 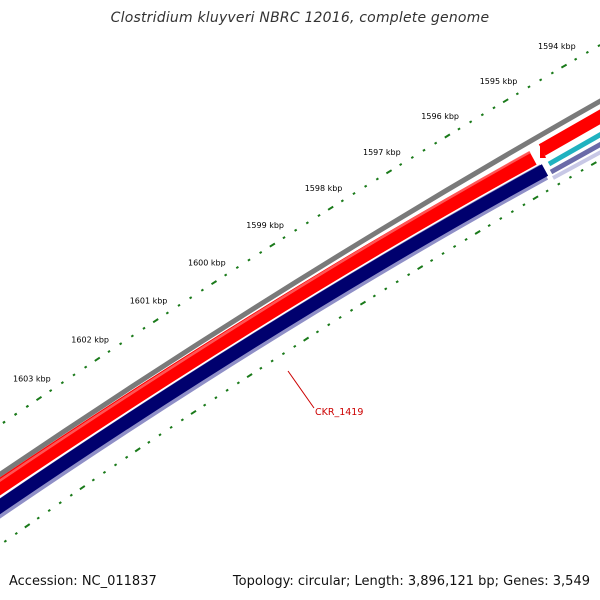 What do you see at coordinates (557, 46) in the screenshot?
I see `kbp-scale-label: 1594 kbp` at bounding box center [557, 46].